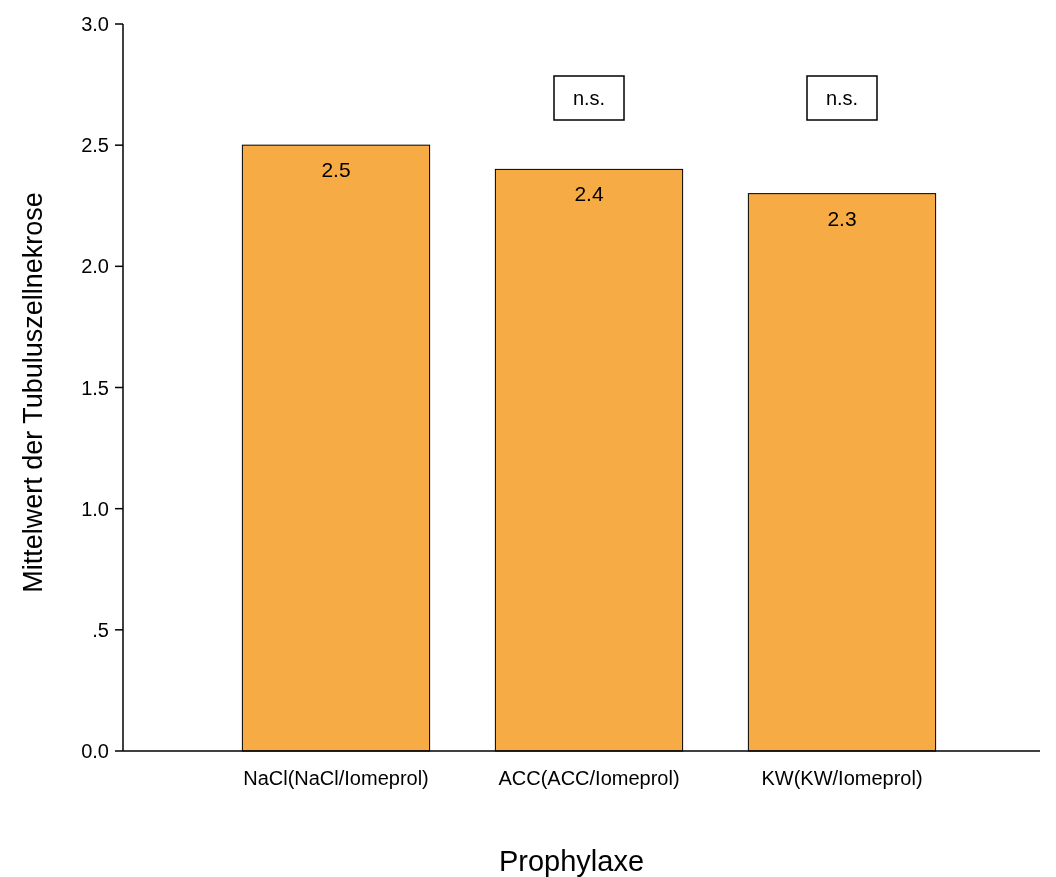 Image resolution: width=1056 pixels, height=877 pixels. Describe the element at coordinates (95, 387) in the screenshot. I see `y-tick-label: 1.5` at that location.